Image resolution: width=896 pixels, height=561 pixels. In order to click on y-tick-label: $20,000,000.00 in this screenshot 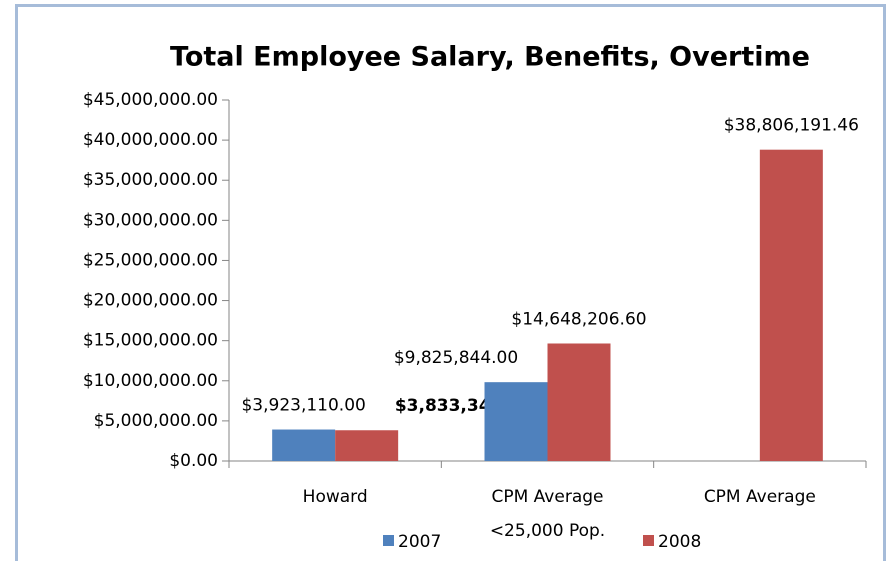, I will do `click(150, 301)`.